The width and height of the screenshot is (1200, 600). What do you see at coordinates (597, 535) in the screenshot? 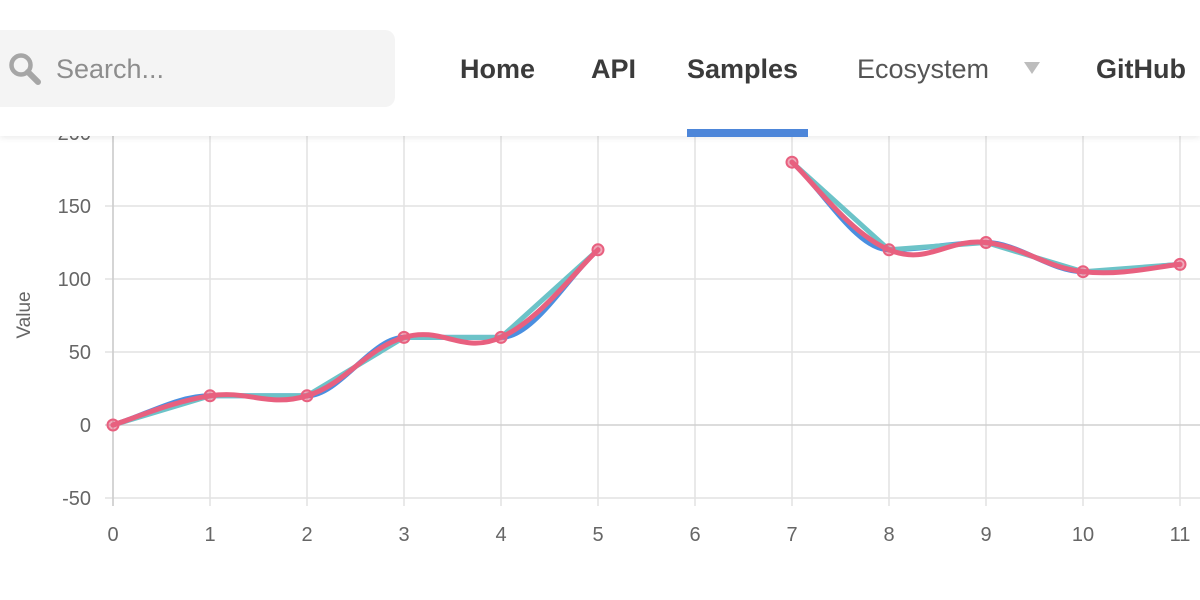
I see `x-tick-label: 5` at bounding box center [597, 535].